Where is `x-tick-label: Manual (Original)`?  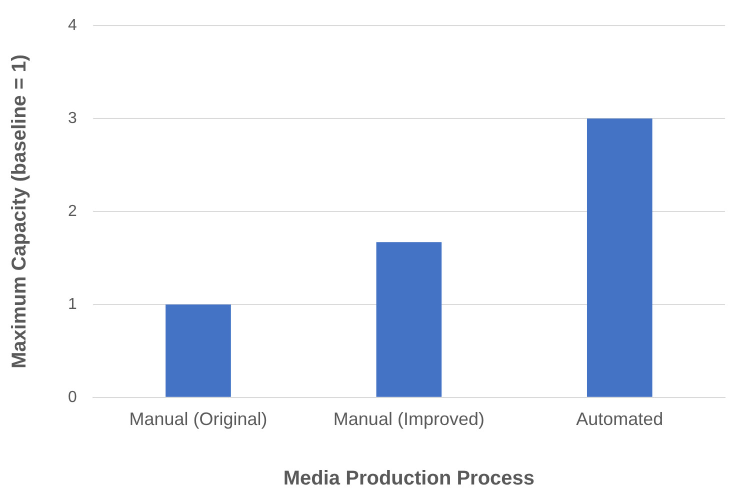
x-tick-label: Manual (Original) is located at coordinates (198, 419).